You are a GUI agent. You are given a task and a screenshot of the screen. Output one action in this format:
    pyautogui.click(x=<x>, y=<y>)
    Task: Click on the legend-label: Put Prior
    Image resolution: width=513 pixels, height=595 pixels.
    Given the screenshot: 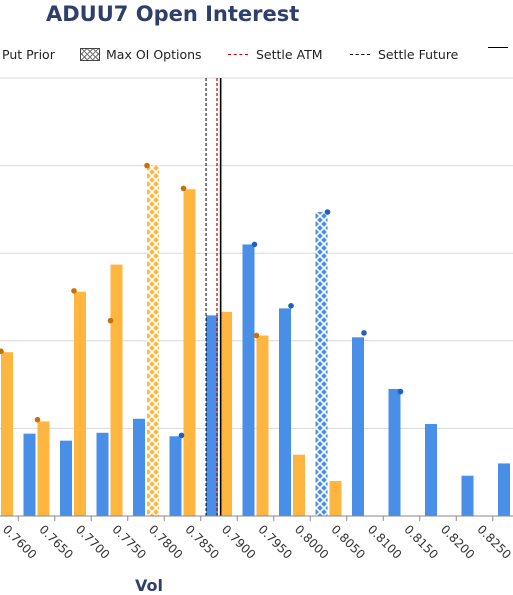 What is the action you would take?
    pyautogui.click(x=28, y=54)
    